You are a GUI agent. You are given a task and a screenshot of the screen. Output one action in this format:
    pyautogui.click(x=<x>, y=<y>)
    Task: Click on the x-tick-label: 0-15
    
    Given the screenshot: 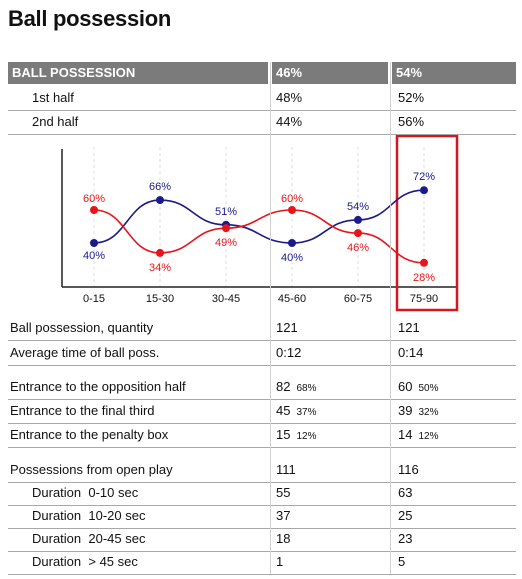 What is the action you would take?
    pyautogui.click(x=94, y=299)
    